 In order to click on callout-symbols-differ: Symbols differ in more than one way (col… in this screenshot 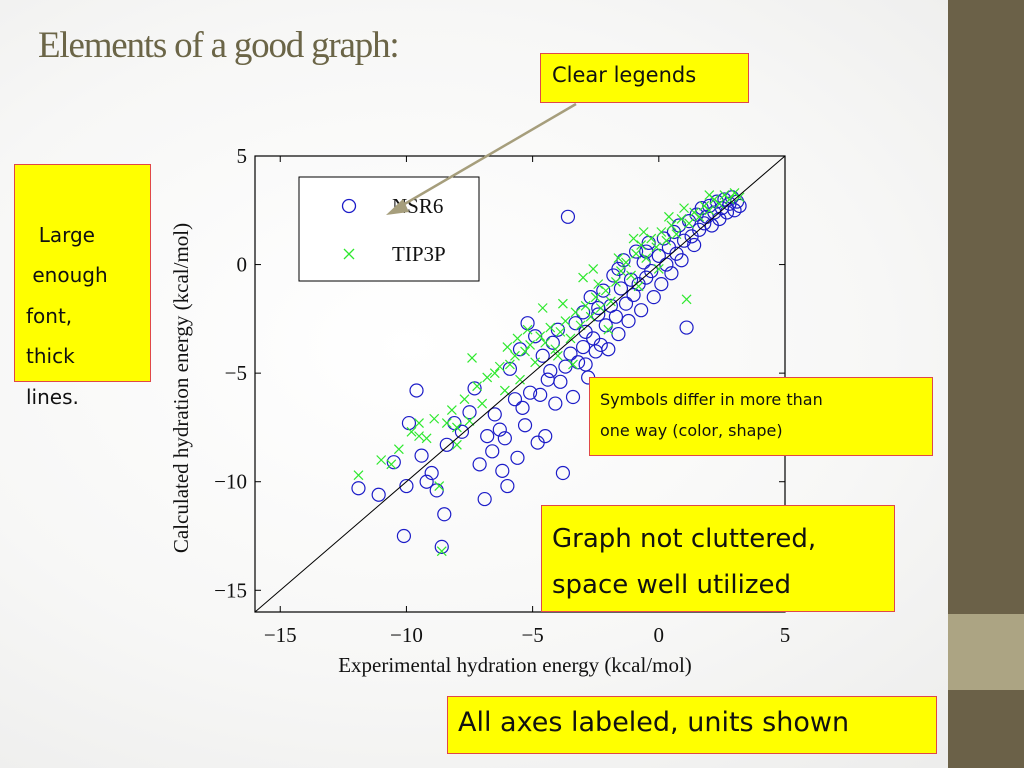, I will do `click(761, 416)`.